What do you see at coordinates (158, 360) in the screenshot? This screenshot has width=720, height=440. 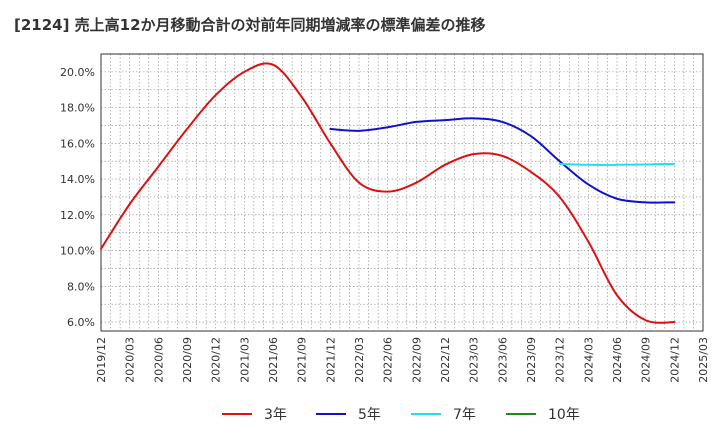 I see `x-tick-label: 2020/06` at bounding box center [158, 360].